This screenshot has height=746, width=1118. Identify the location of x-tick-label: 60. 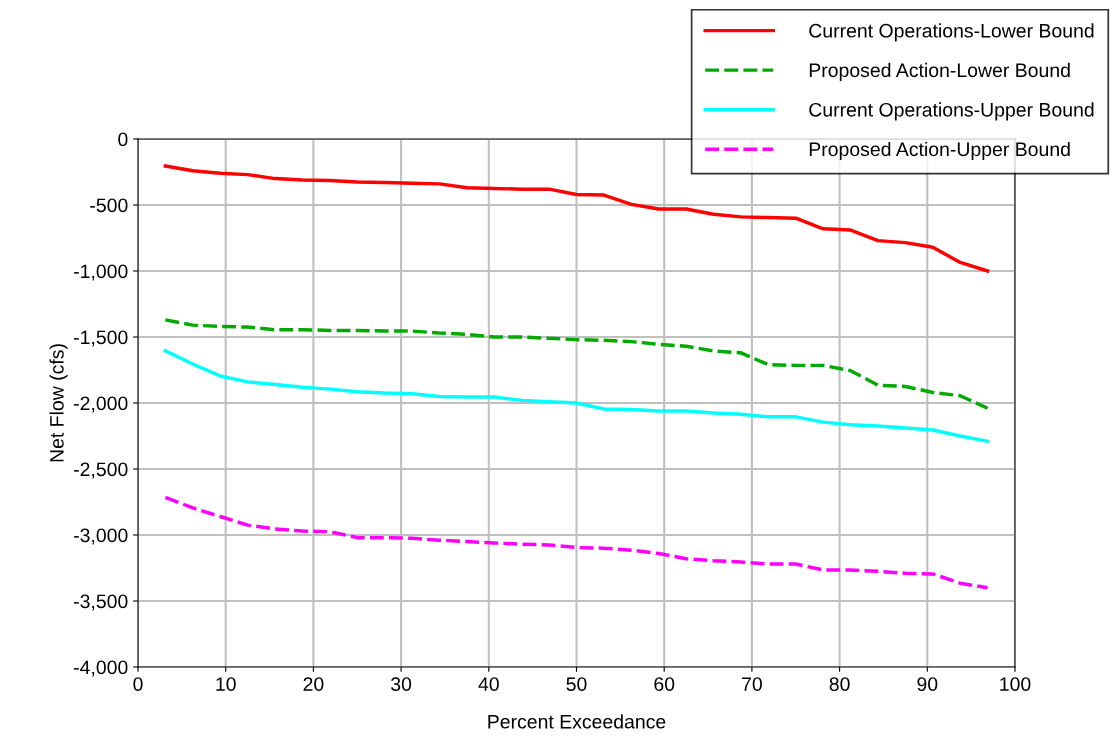
(664, 684).